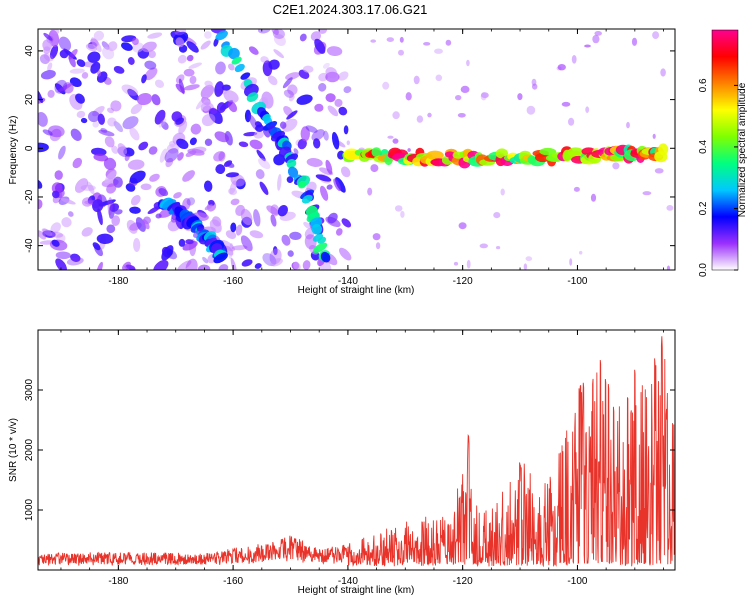 The width and height of the screenshot is (750, 600). Describe the element at coordinates (29, 196) in the screenshot. I see `y-tick-label: -20` at that location.